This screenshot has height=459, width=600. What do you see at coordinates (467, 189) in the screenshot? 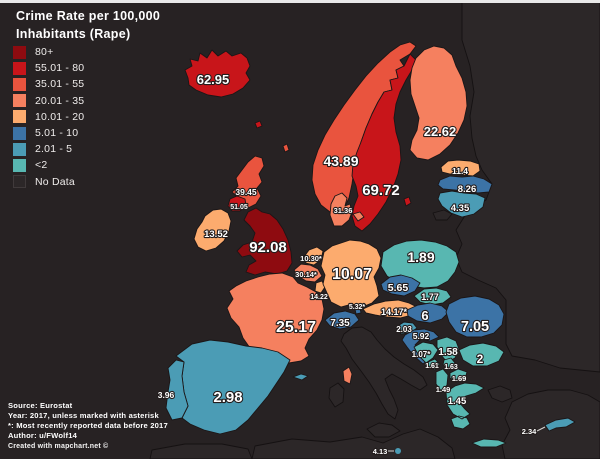
I see `value-latvia: 8.26` at bounding box center [467, 189].